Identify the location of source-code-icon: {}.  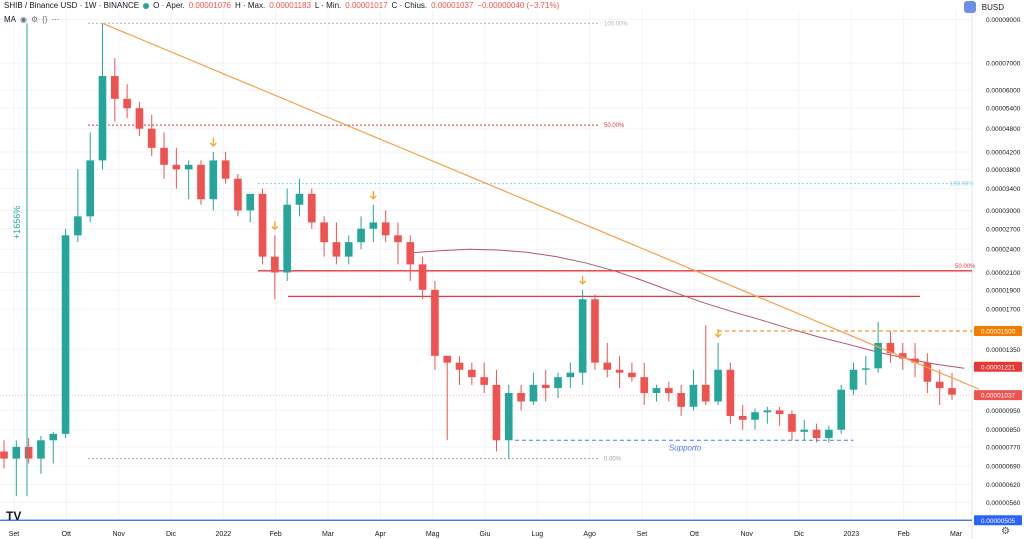
(45, 19).